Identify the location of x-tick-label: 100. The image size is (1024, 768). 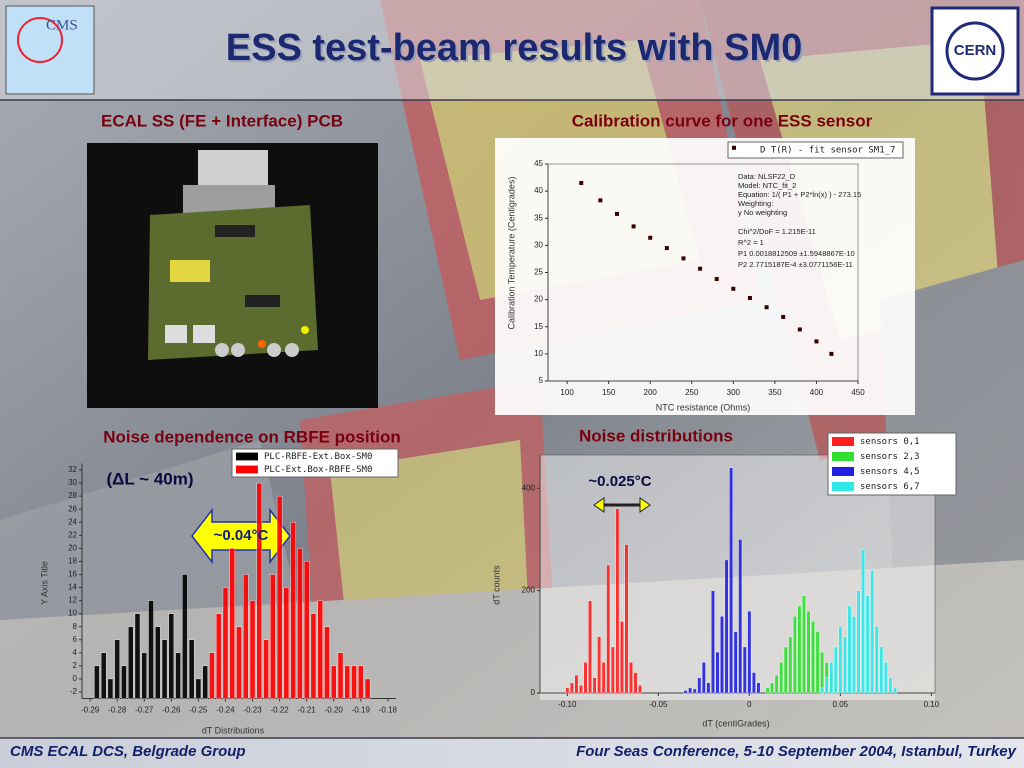
(567, 392).